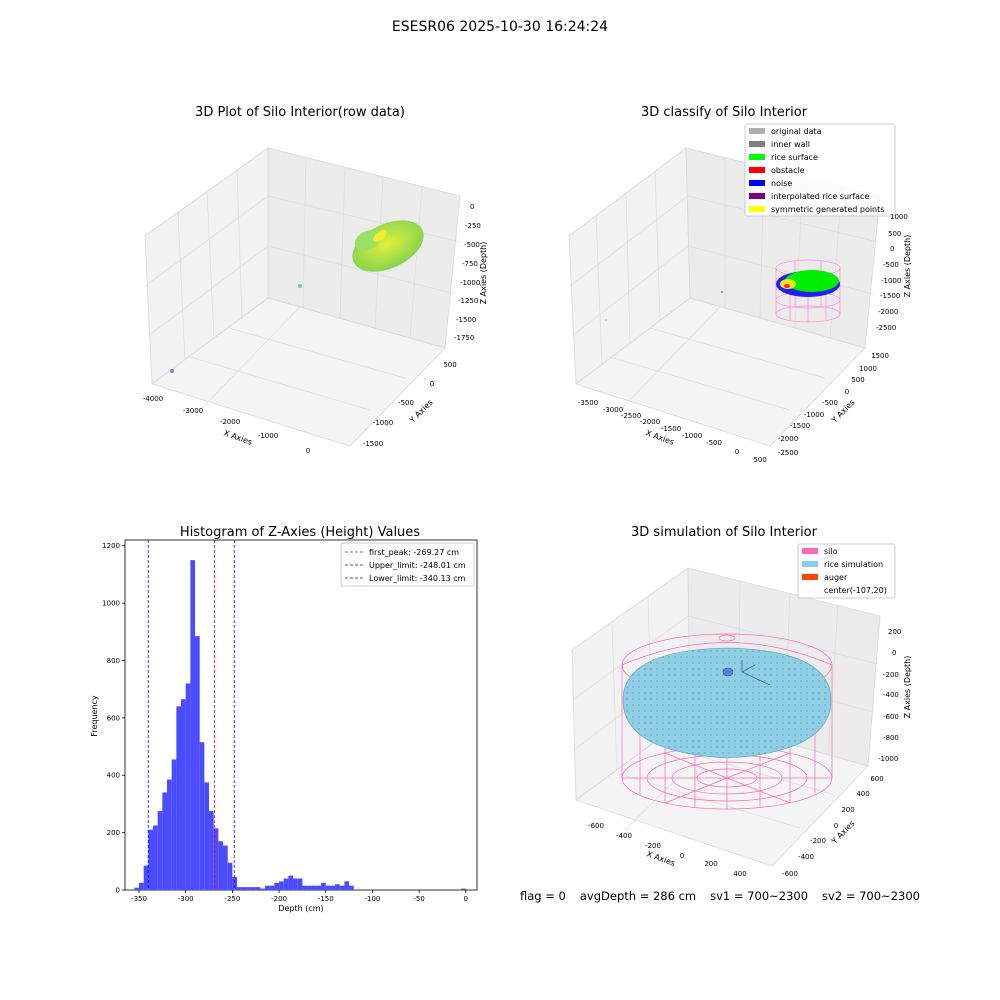  Describe the element at coordinates (894, 234) in the screenshot. I see `classify-ztick: 500` at that location.